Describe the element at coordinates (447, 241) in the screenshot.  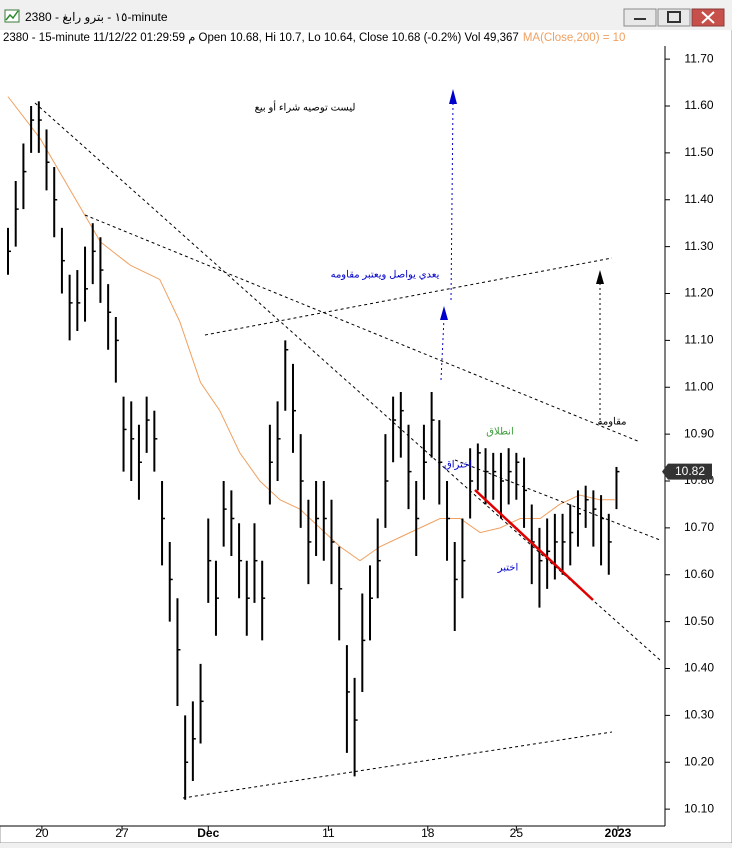
I see `blue-arrows` at that location.